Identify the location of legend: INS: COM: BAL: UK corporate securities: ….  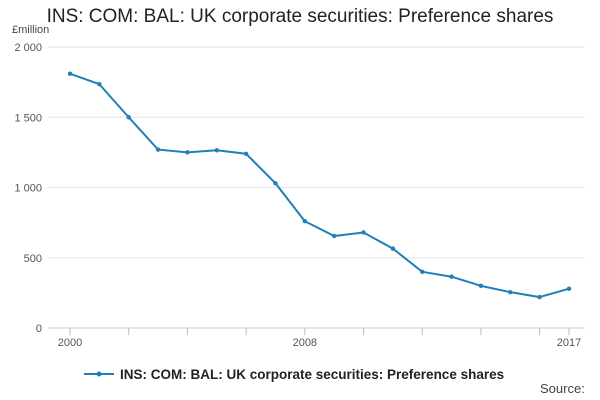
(294, 374).